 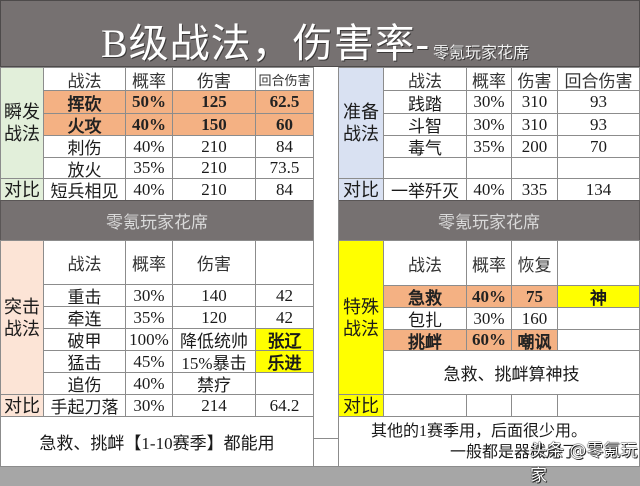 I want to click on special-row-1-recover: 75, so click(x=534, y=296).